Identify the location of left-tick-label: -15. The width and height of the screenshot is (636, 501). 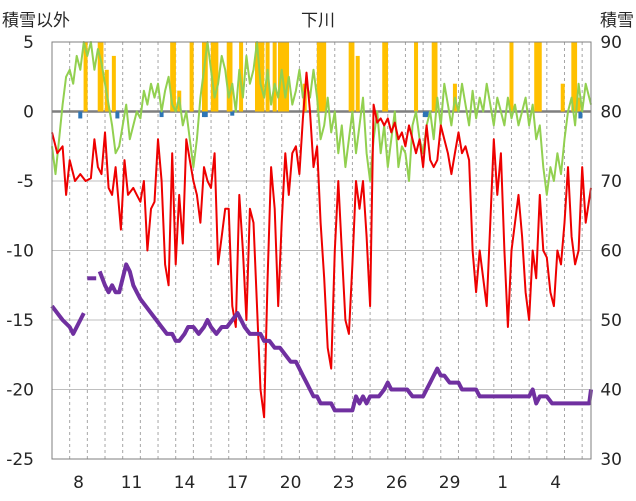
(20, 321).